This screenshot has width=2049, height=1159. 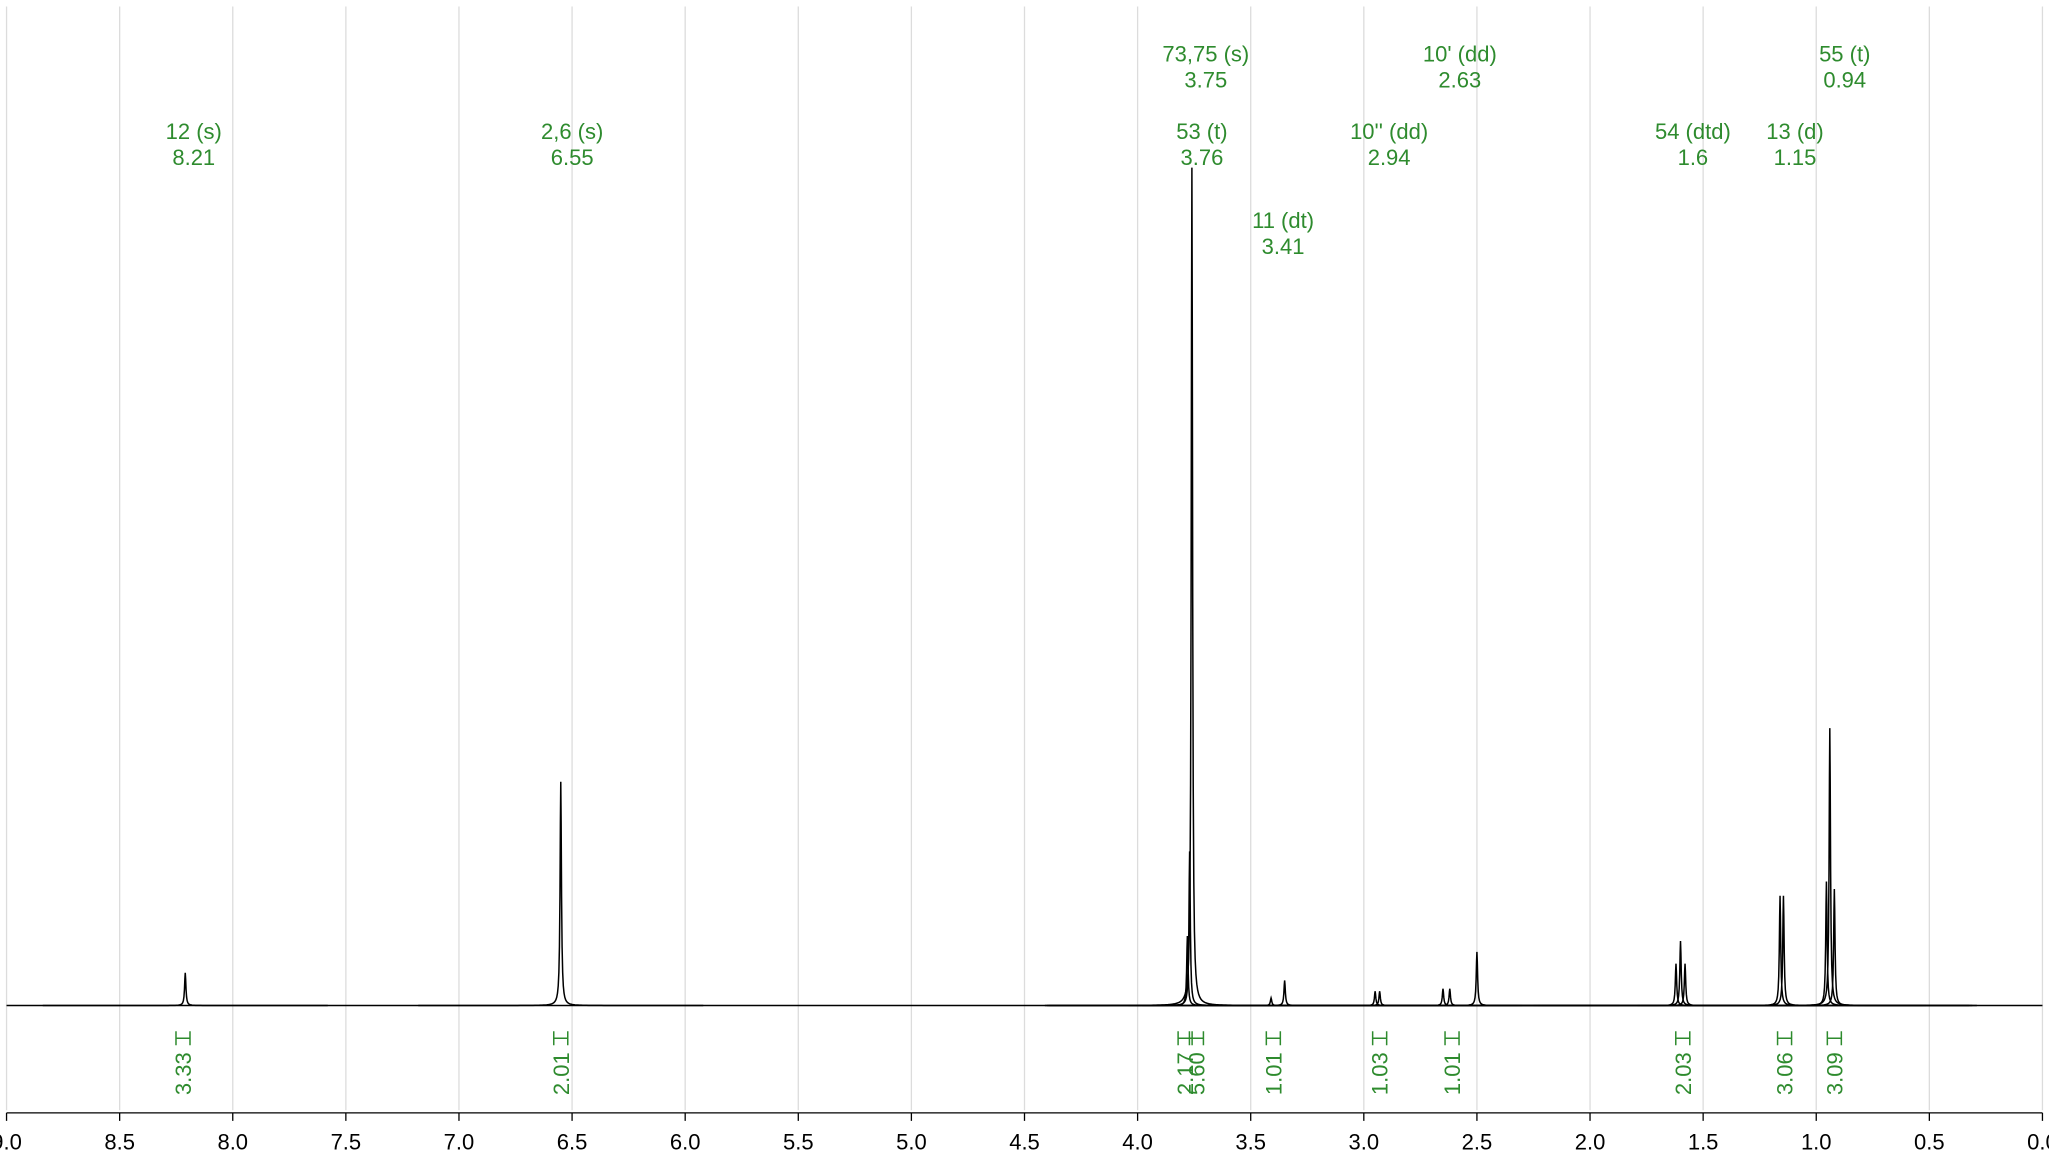 What do you see at coordinates (1460, 54) in the screenshot?
I see `peak-label: 10' (dd)` at bounding box center [1460, 54].